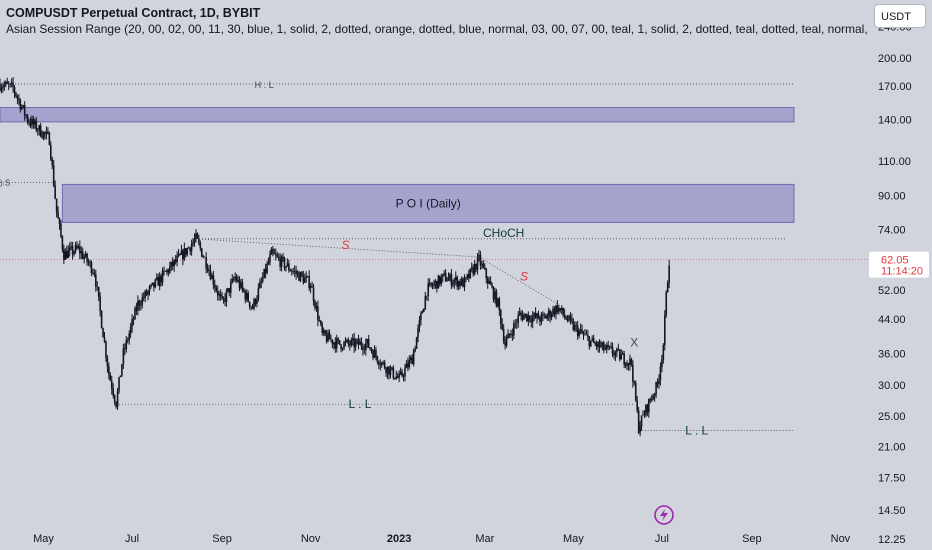  Describe the element at coordinates (892, 197) in the screenshot. I see `y-tick-label: 90.00` at that location.